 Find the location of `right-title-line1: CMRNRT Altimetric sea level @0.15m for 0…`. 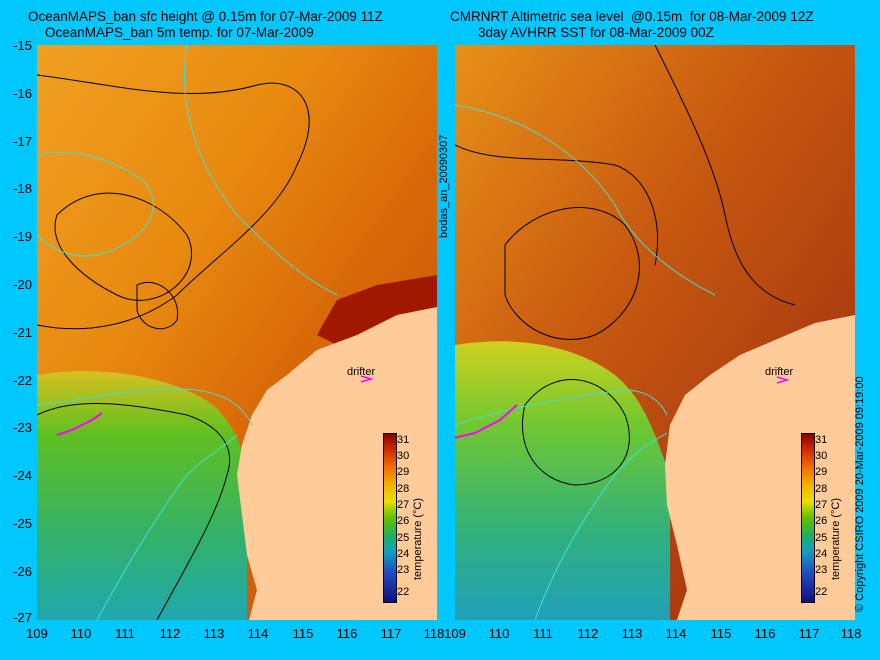

right-title-line1: CMRNRT Altimetric sea level @0.15m for 0… is located at coordinates (632, 16).